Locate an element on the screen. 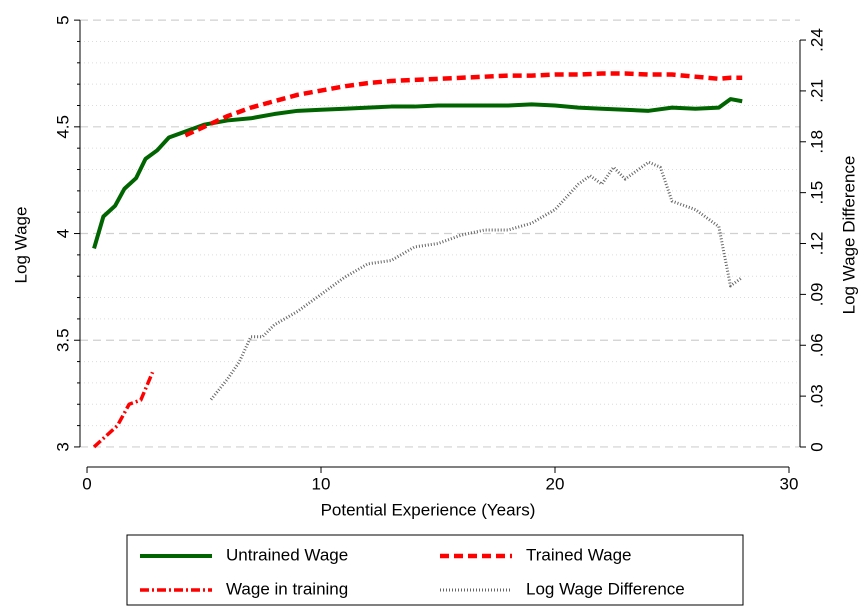  x-tick-label: 0 is located at coordinates (86, 483).